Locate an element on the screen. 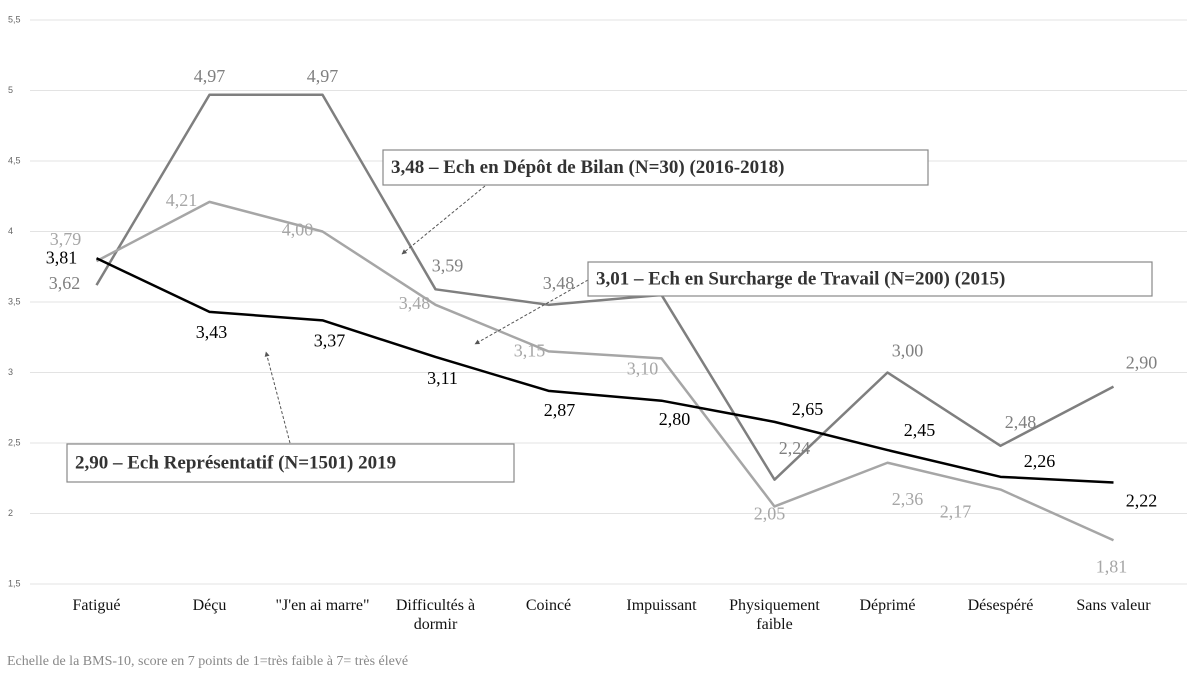 Image resolution: width=1187 pixels, height=675 pixels. value-label: 3,00 is located at coordinates (908, 351).